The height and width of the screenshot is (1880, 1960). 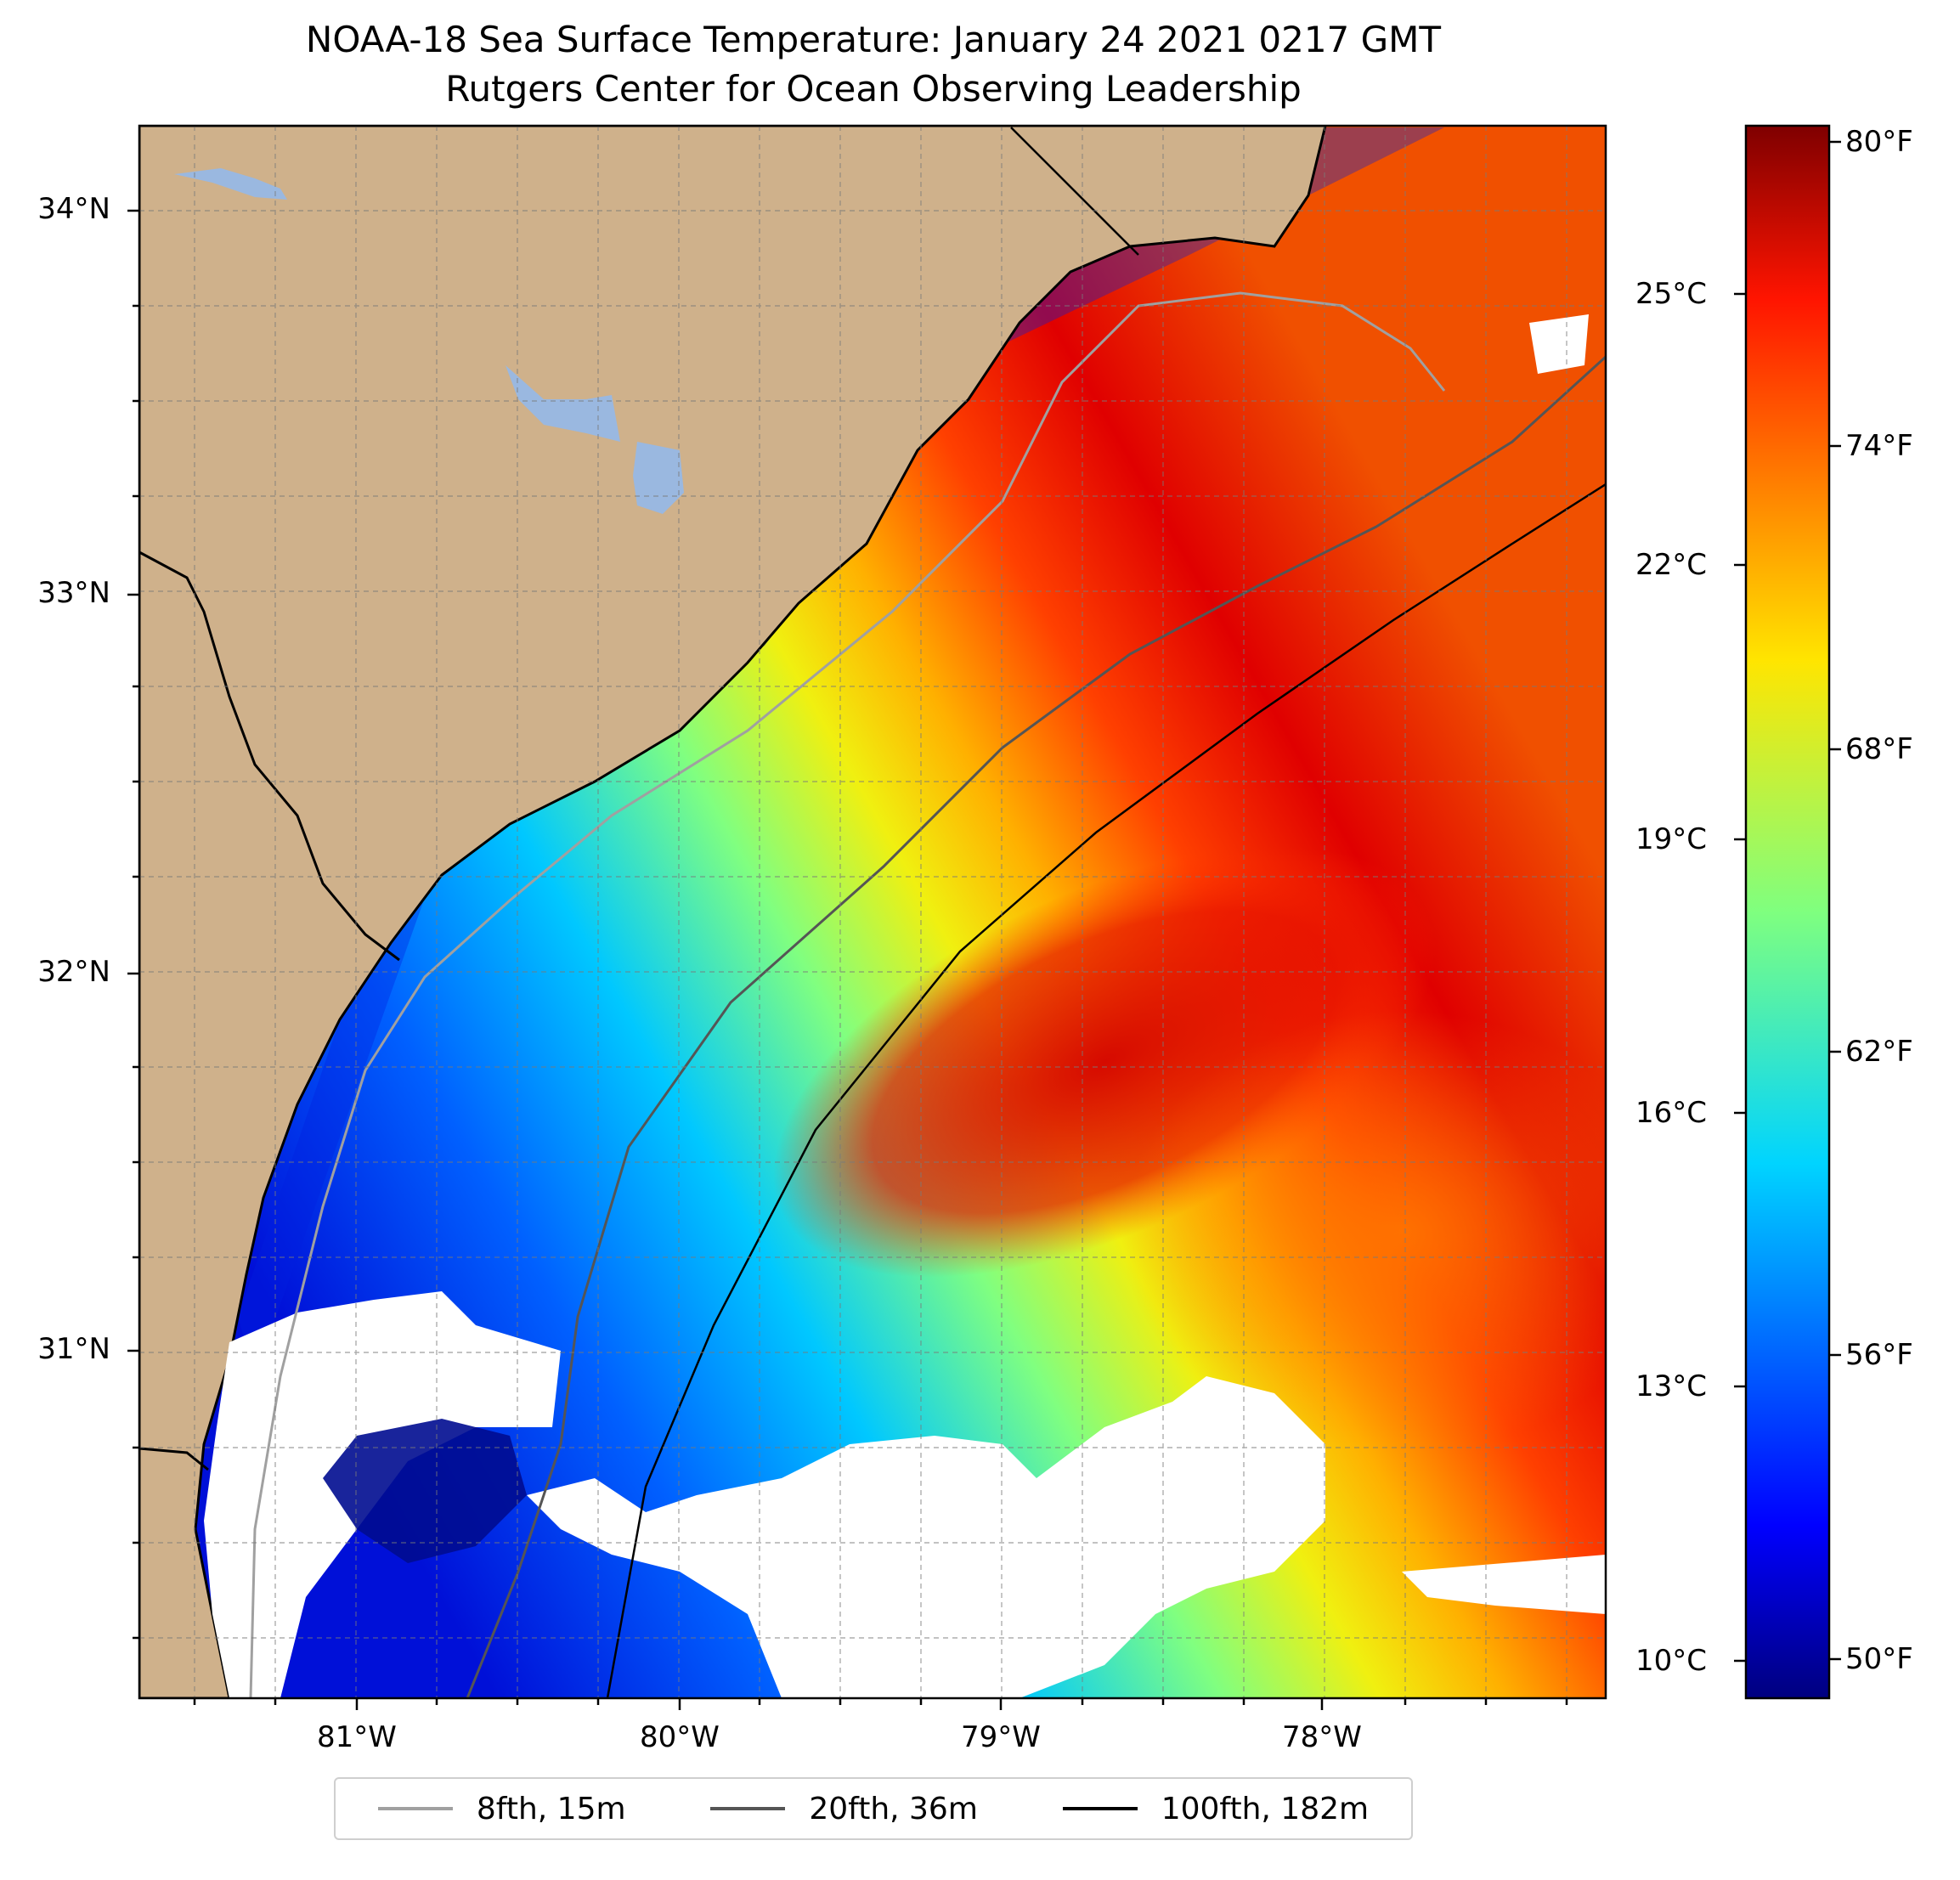 I want to click on colorbar-celsius-label: 10°C, so click(x=1672, y=1661).